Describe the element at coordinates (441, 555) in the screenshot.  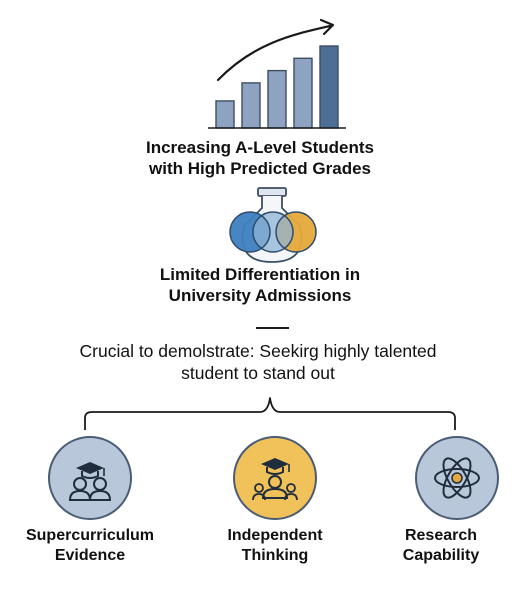
I see `pillar-3-line2: Capability` at that location.